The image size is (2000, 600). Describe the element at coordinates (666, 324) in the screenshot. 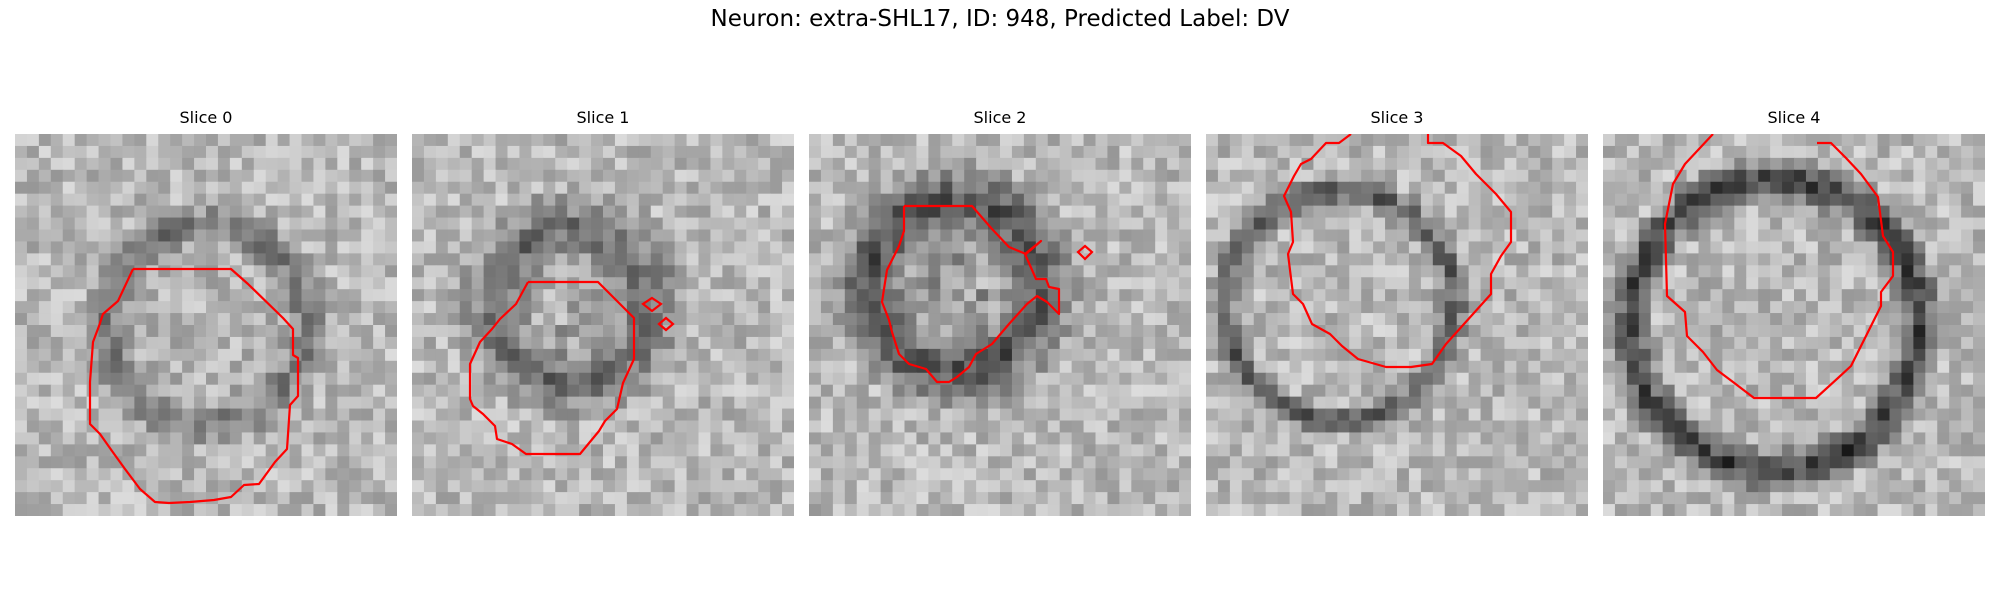

I see `roi-fragment-1b` at that location.